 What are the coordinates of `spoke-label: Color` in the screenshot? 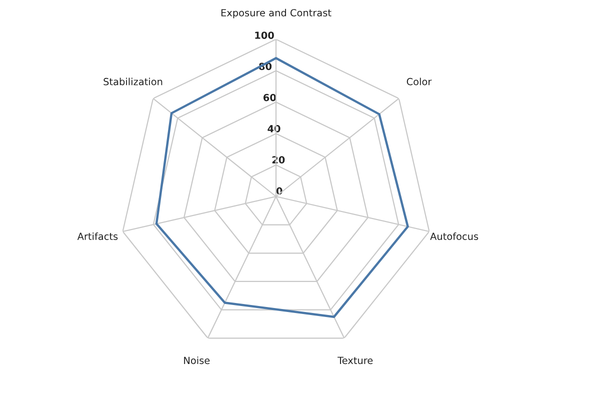 It's located at (419, 82).